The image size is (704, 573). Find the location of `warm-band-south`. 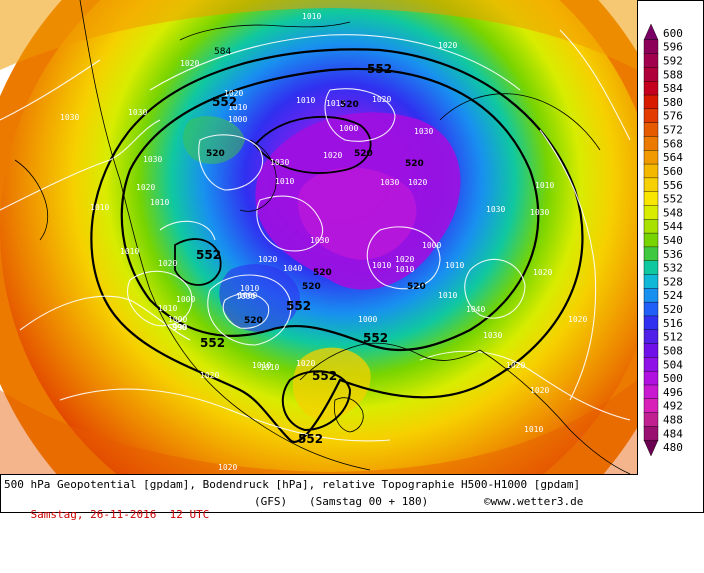

warm-band-south is located at coordinates (318, 427).